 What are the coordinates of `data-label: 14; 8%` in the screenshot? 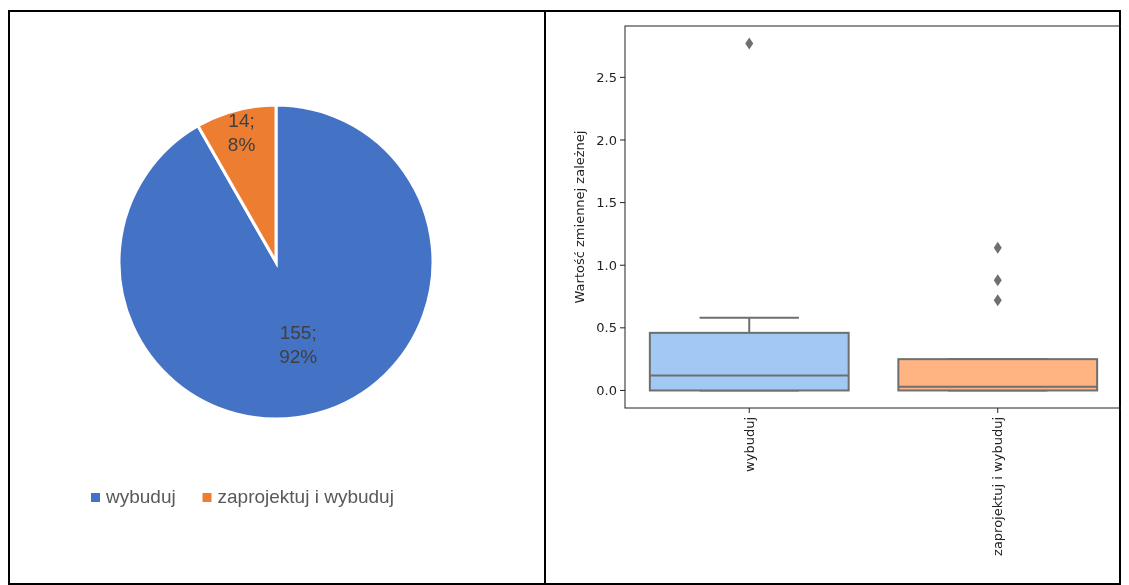 It's located at (241, 132).